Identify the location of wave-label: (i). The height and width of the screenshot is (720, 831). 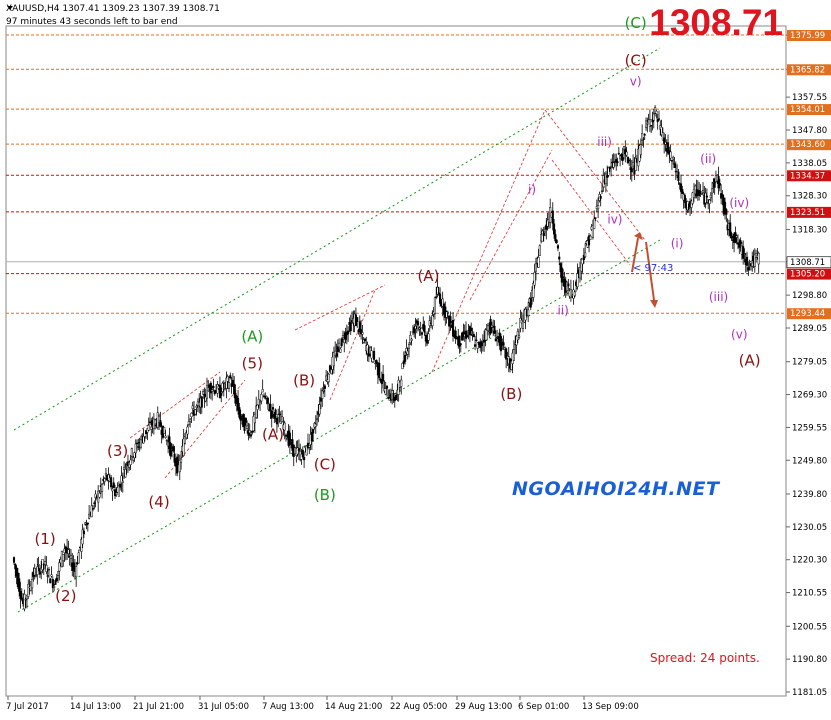
(677, 243).